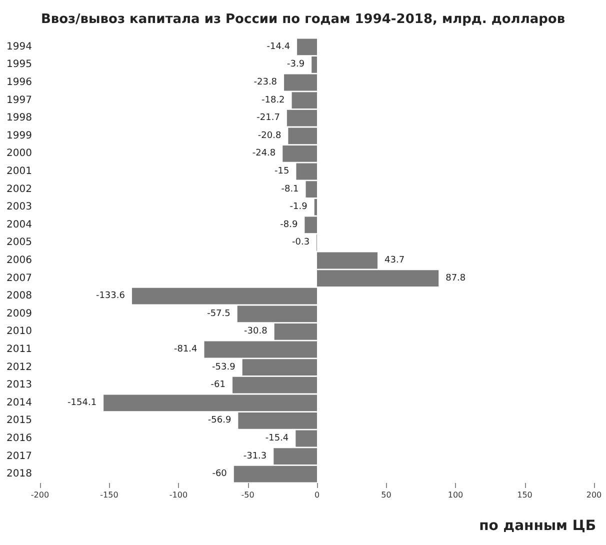  I want to click on y-tick-label: 2000, so click(19, 154).